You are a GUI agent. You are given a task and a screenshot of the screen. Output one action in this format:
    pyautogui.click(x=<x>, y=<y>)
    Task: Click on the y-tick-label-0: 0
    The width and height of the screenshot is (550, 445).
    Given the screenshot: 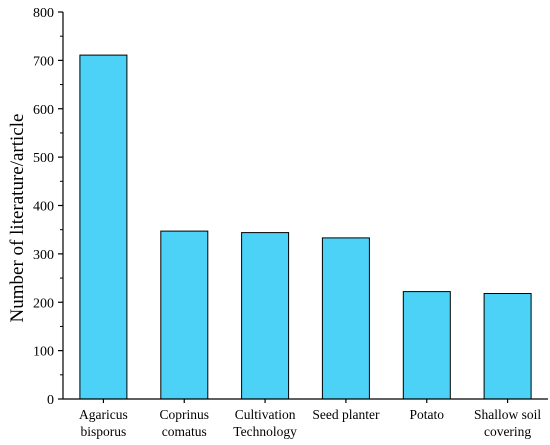 What is the action you would take?
    pyautogui.click(x=50, y=400)
    